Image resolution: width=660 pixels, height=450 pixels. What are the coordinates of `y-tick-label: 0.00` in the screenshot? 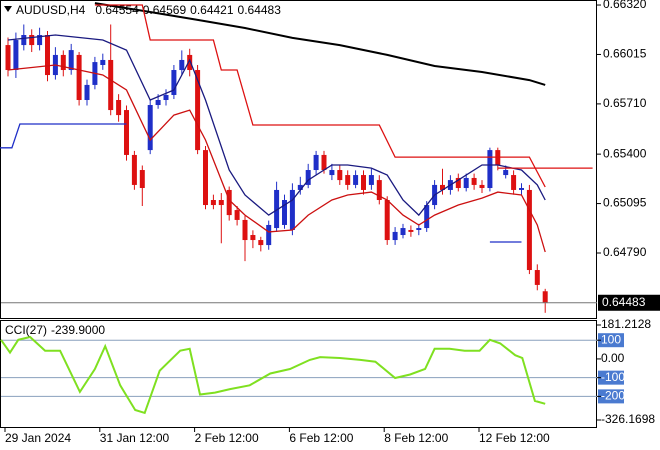 It's located at (613, 358).